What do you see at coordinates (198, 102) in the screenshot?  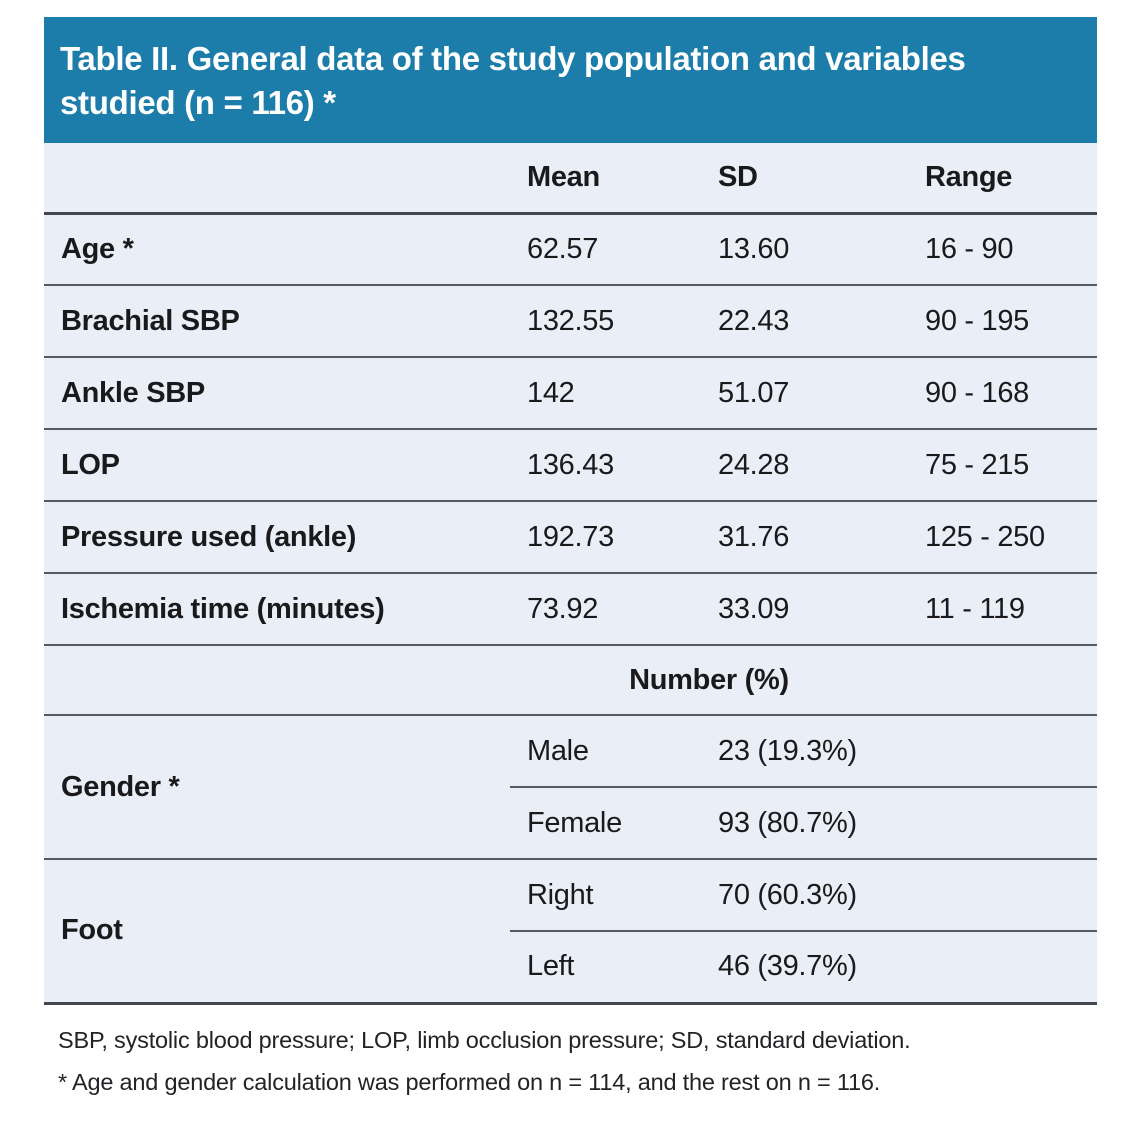 I see `table-title-line2: studied (n = 116) *` at bounding box center [198, 102].